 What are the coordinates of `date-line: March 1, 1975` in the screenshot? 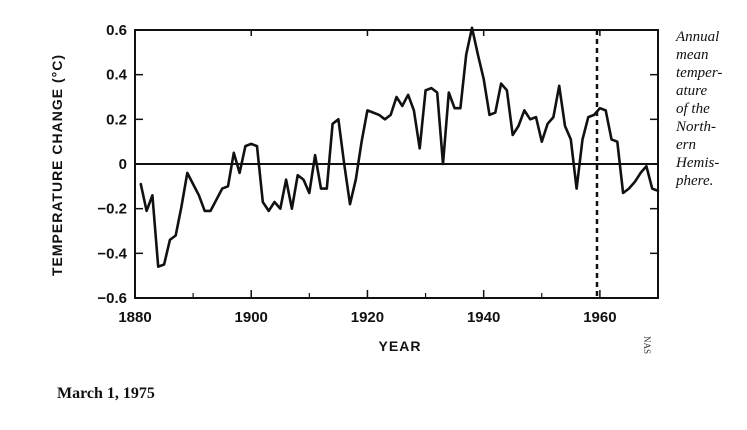 It's located at (106, 393).